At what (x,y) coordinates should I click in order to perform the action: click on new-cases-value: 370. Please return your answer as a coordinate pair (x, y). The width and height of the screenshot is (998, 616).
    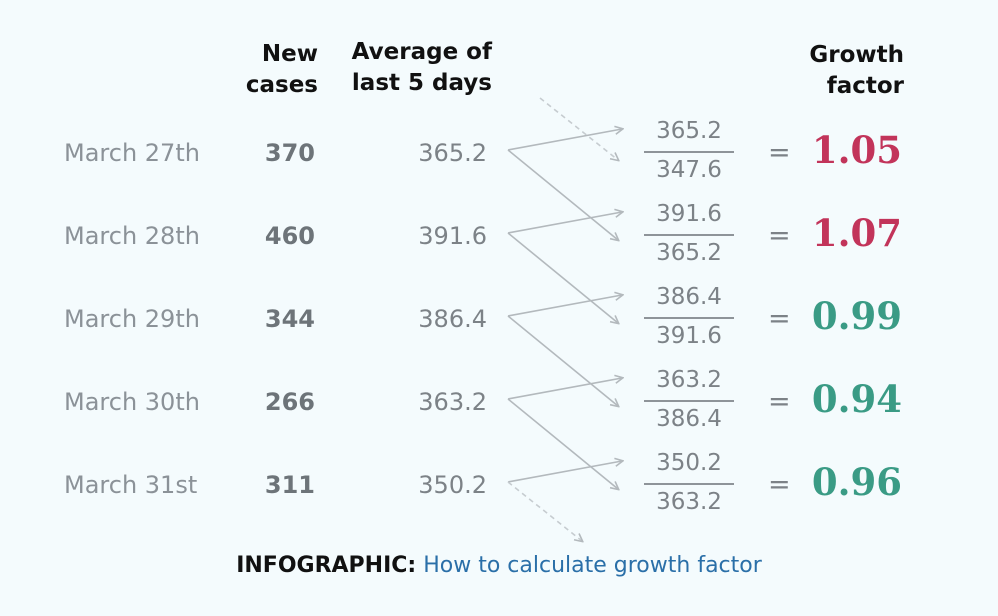
    Looking at the image, I should click on (289, 153).